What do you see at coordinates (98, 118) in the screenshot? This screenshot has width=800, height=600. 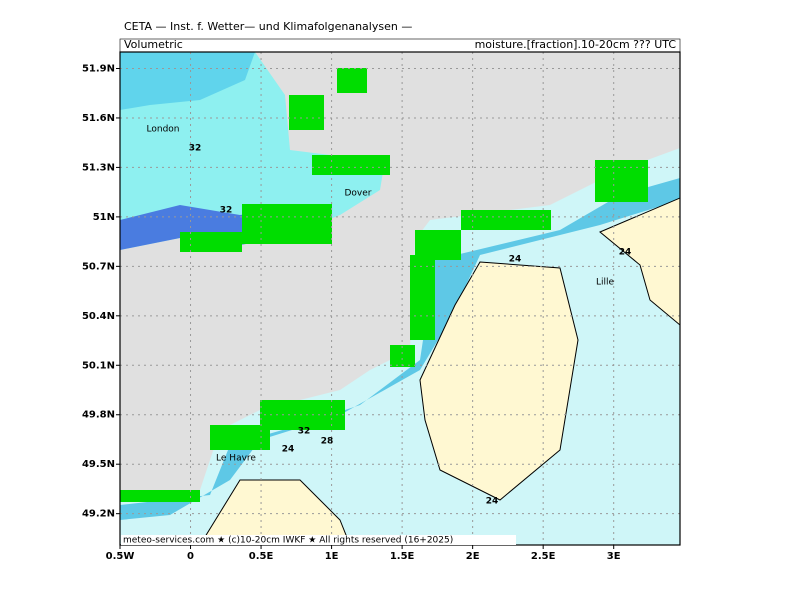 I see `y-tick-label: 51.6N` at bounding box center [98, 118].